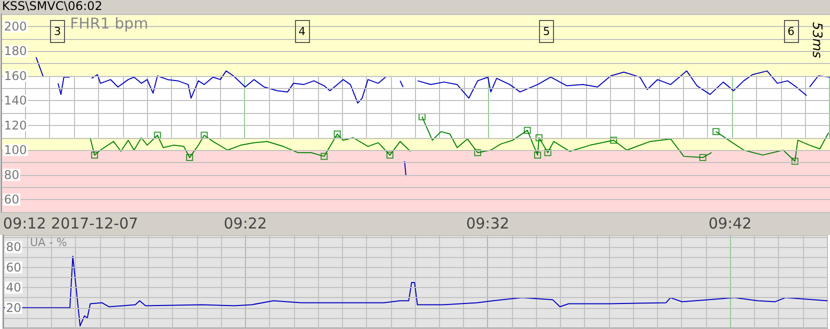 The image size is (830, 329). I want to click on y-tick-label: 200, so click(15, 26).